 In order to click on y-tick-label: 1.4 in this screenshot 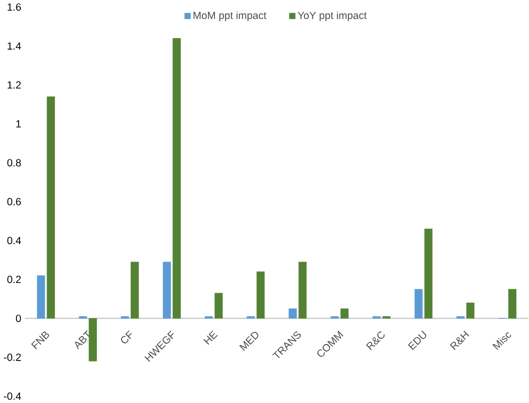, I will do `click(14, 46)`.